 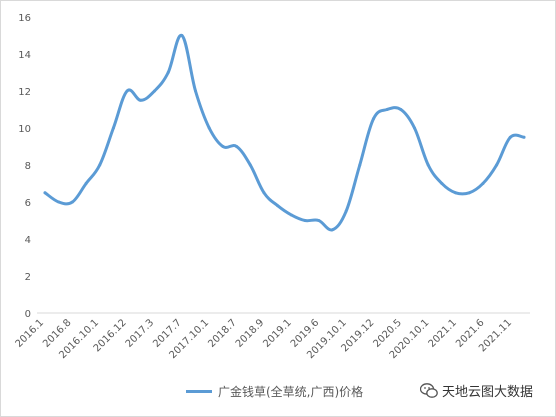 What do you see at coordinates (140, 333) in the screenshot?
I see `x-tick-label: 2017.3` at bounding box center [140, 333].